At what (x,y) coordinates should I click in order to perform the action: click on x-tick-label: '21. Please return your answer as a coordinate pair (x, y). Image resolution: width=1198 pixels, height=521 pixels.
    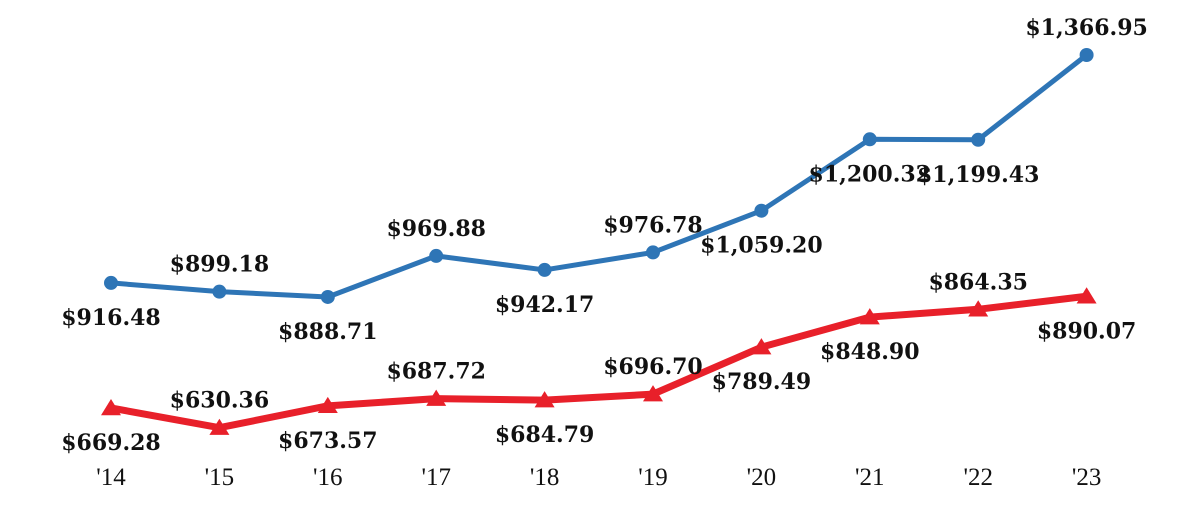
    Looking at the image, I should click on (870, 477).